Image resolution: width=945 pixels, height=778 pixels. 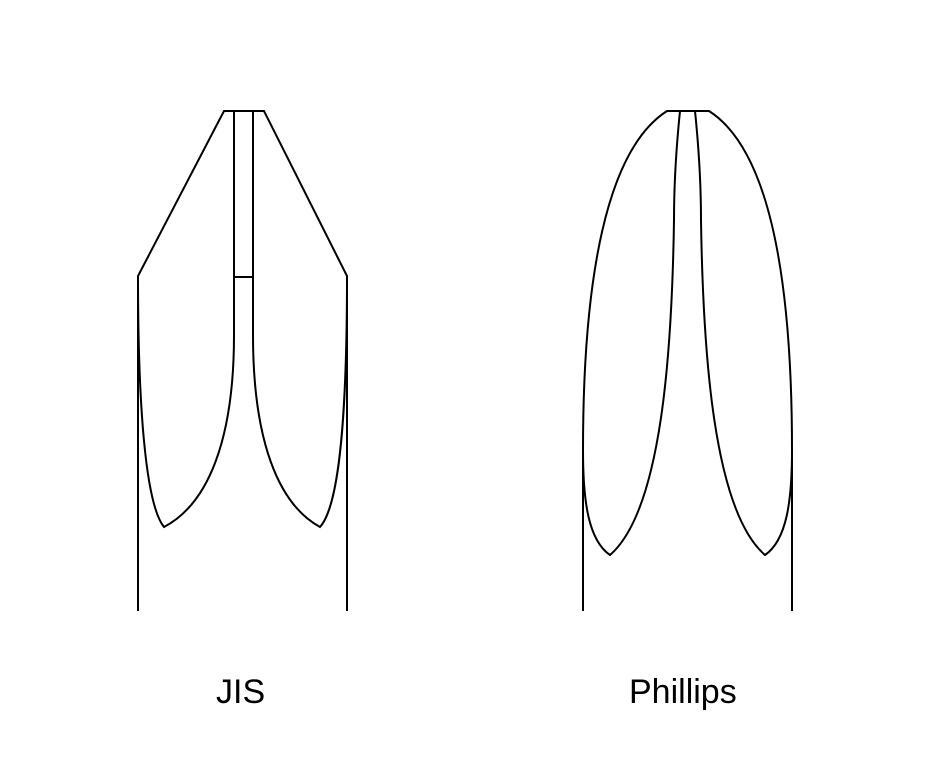 I want to click on jis-tip-drawing, so click(x=242, y=360).